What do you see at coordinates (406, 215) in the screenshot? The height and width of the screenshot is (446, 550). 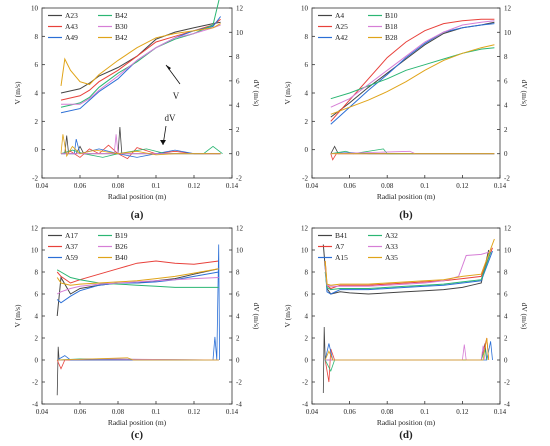 I see `panel-caption: (b)` at bounding box center [406, 215].